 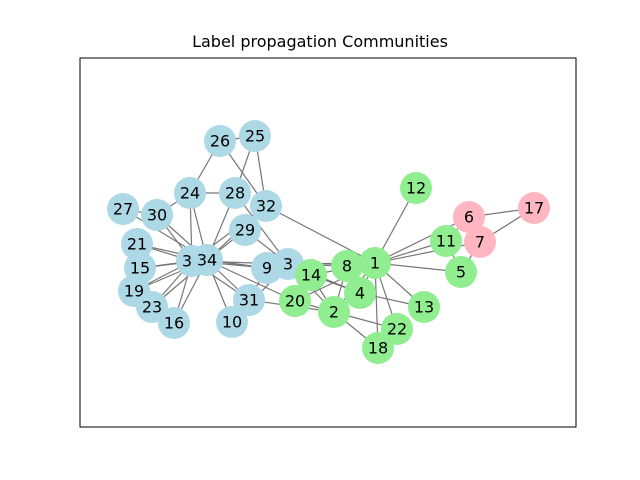 I want to click on node-label-15: 15, so click(x=140, y=268).